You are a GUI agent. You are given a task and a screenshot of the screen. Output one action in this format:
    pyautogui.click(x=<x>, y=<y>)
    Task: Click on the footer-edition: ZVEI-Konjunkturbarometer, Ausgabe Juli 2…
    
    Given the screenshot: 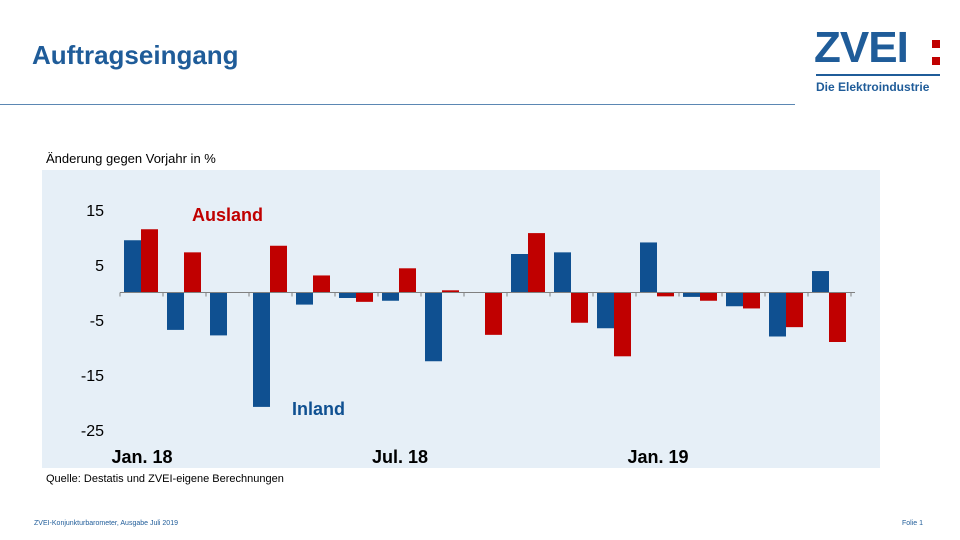 What is the action you would take?
    pyautogui.click(x=106, y=523)
    